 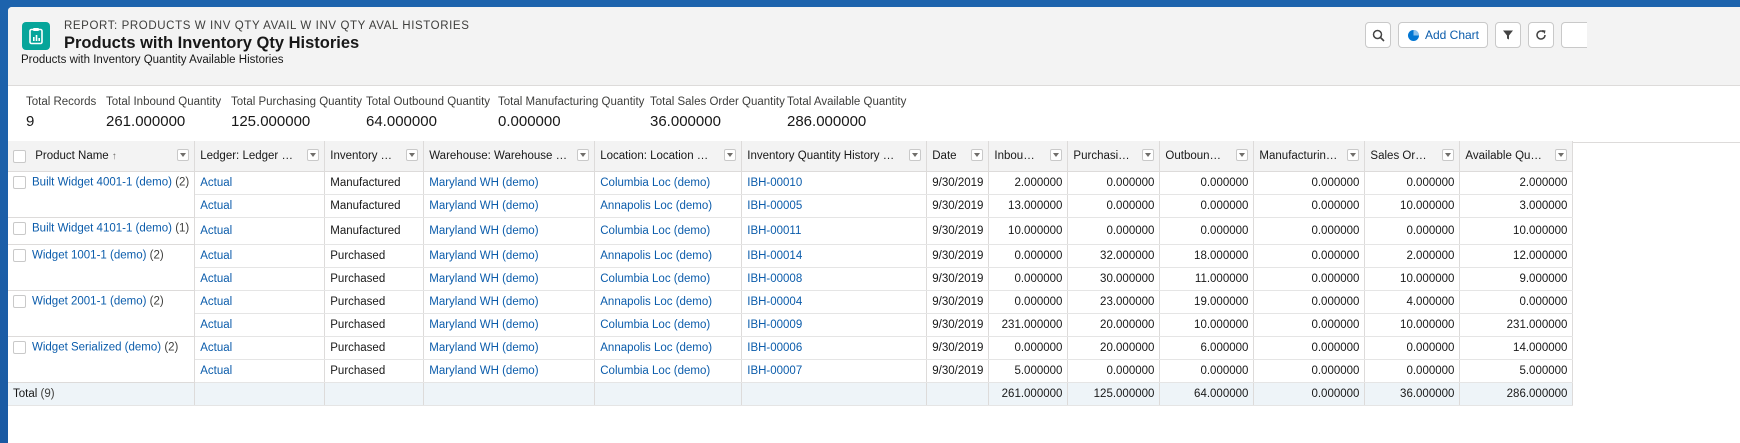 I want to click on refresh-button, so click(x=1541, y=35).